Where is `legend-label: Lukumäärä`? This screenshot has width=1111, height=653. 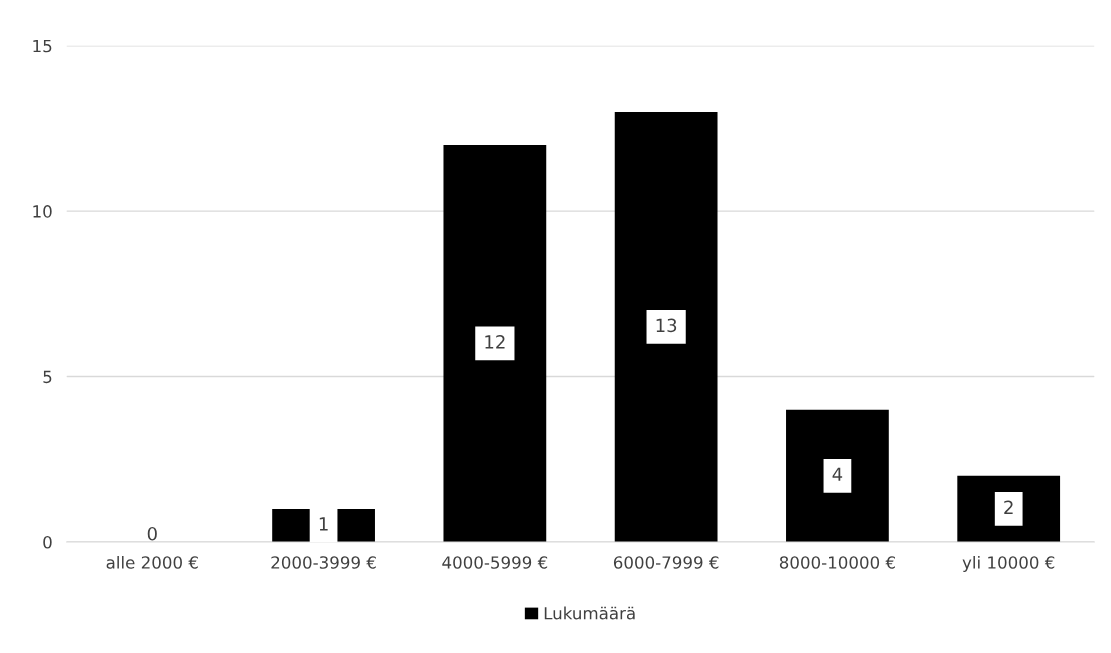
legend-label: Lukumäärä is located at coordinates (589, 613).